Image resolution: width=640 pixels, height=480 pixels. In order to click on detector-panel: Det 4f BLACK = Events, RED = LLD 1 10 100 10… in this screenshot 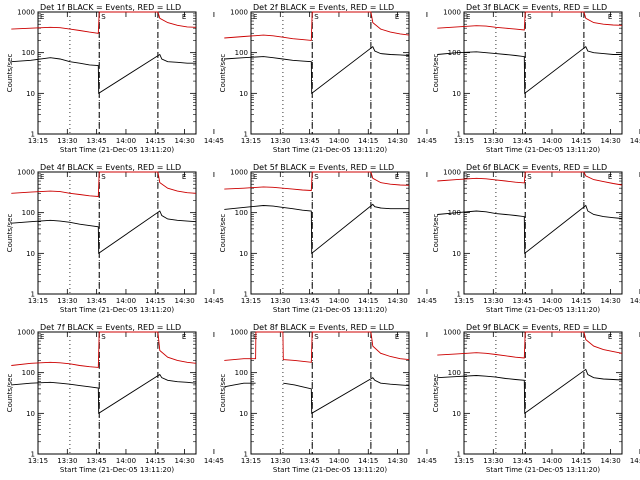, I will do `click(115, 238)`.